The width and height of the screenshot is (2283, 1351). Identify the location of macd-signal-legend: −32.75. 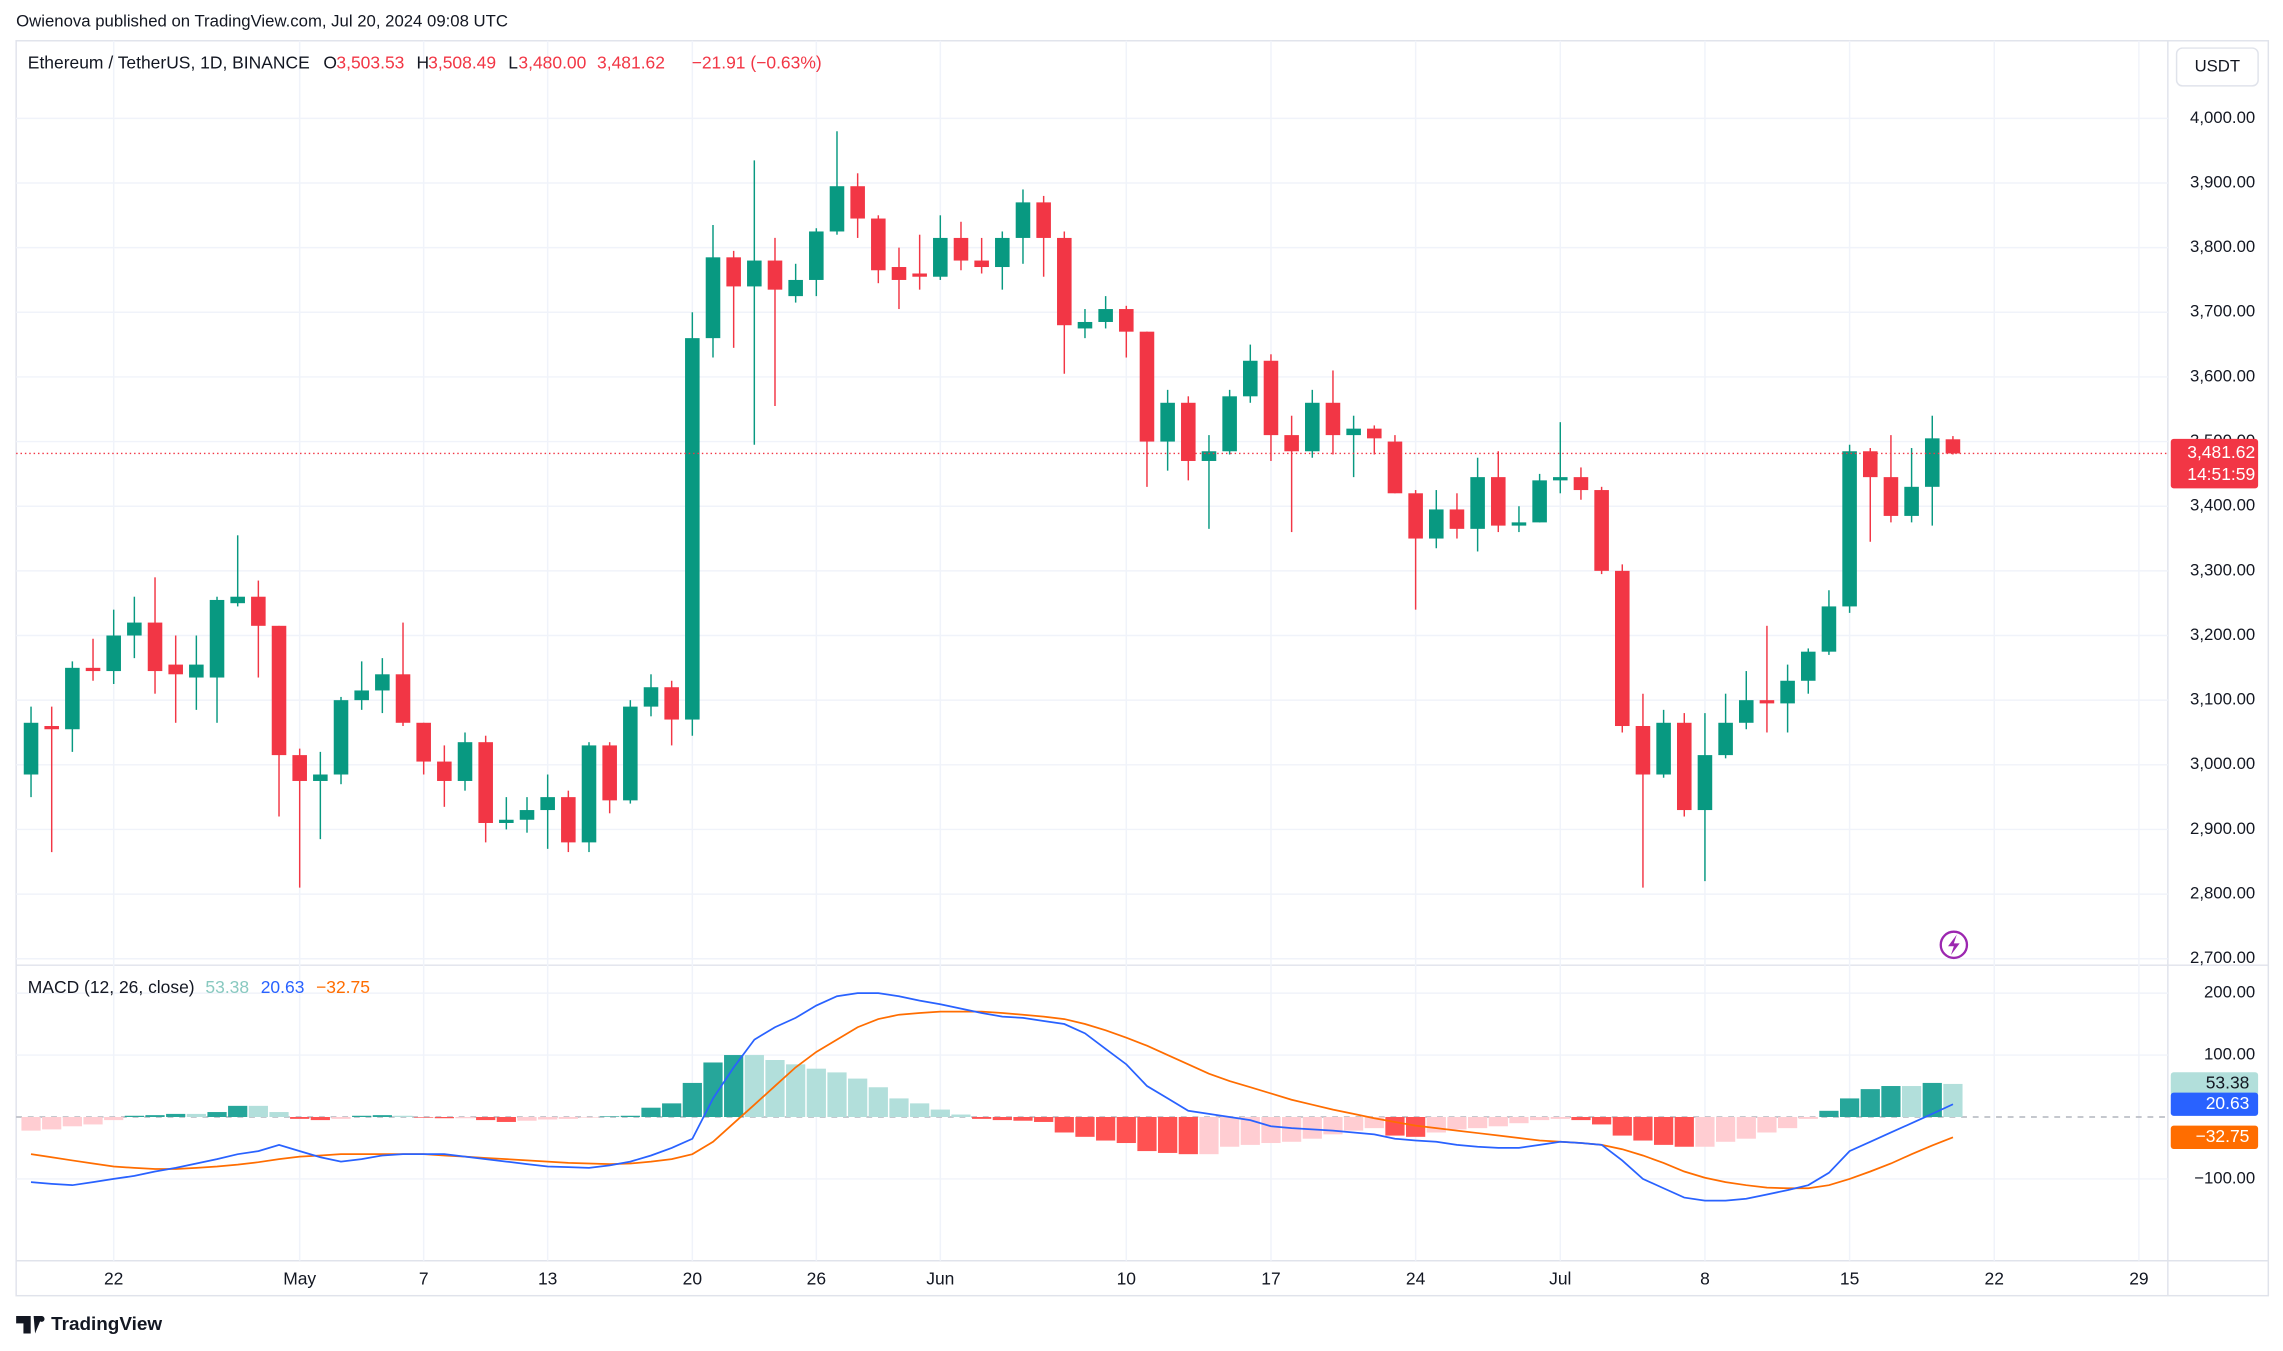
(343, 987).